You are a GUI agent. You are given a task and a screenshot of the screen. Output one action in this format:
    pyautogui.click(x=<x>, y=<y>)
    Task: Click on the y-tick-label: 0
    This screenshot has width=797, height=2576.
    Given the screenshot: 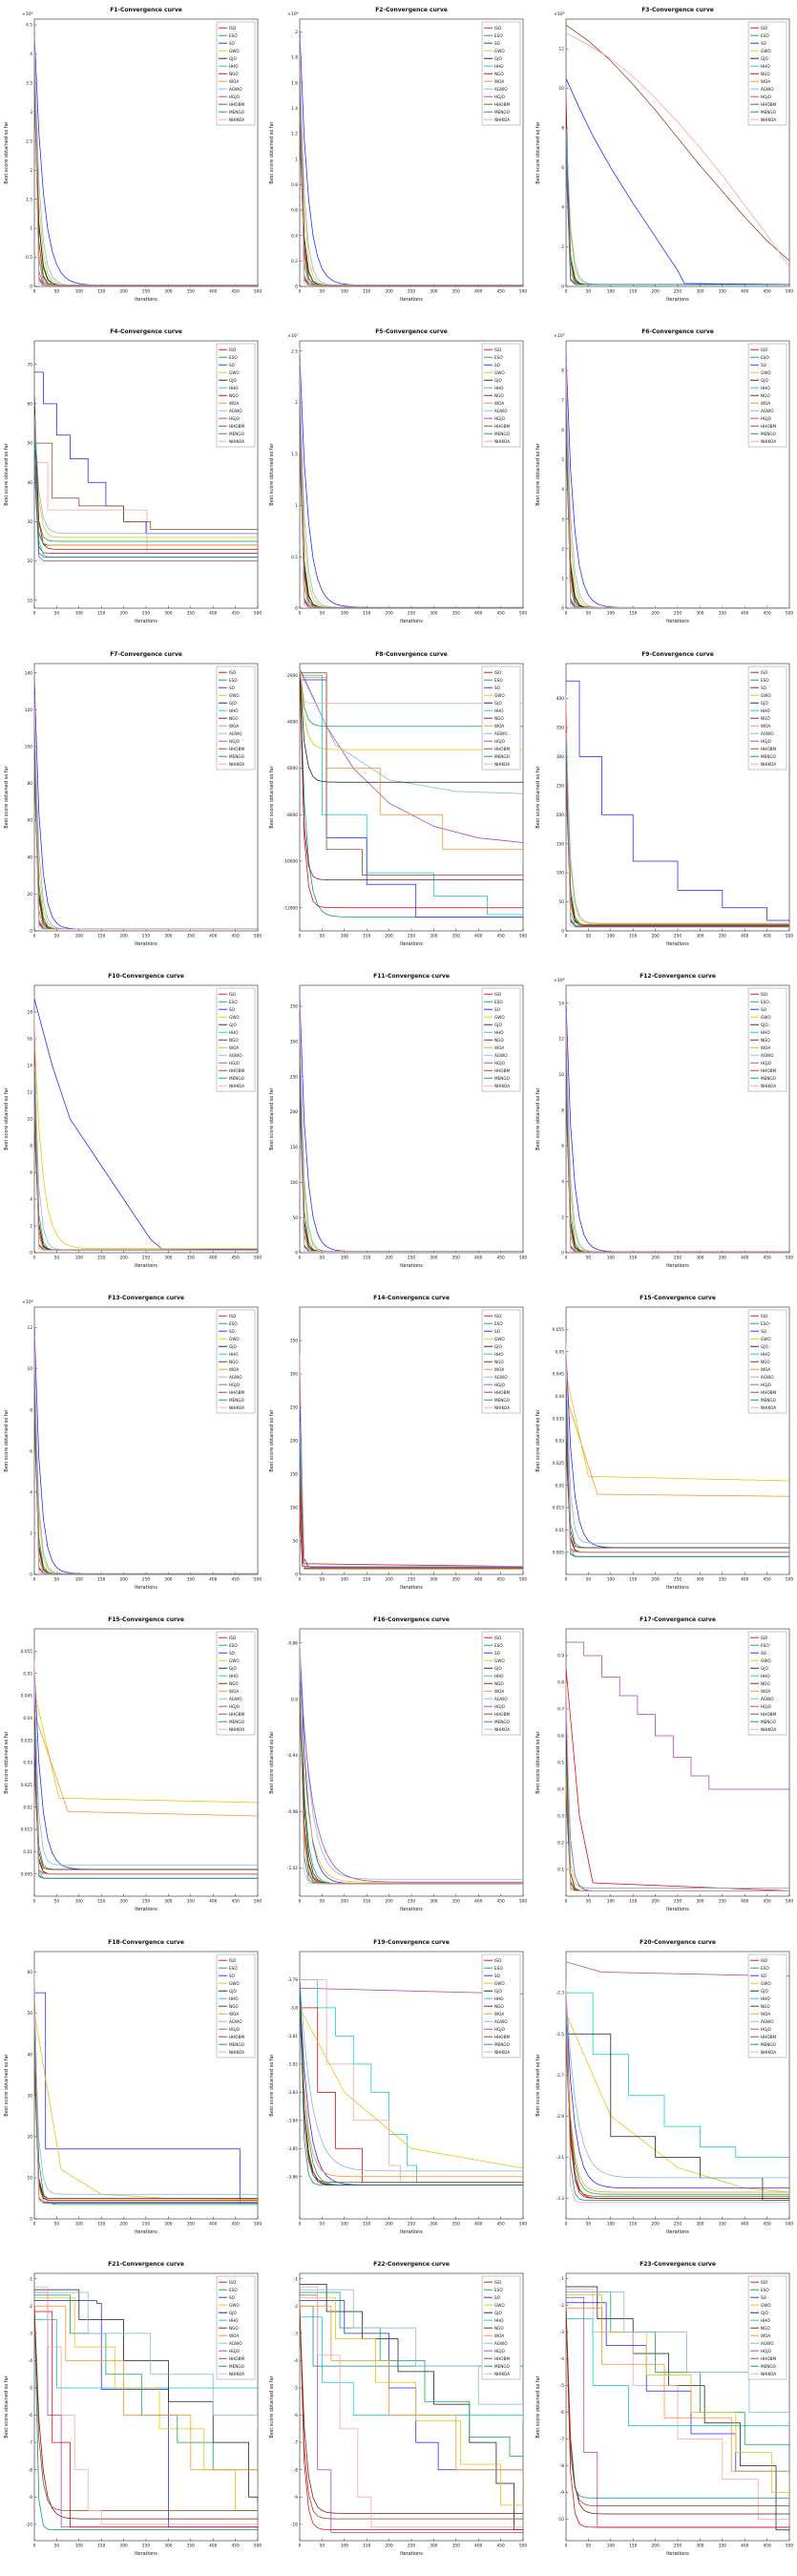 What is the action you would take?
    pyautogui.click(x=31, y=2219)
    